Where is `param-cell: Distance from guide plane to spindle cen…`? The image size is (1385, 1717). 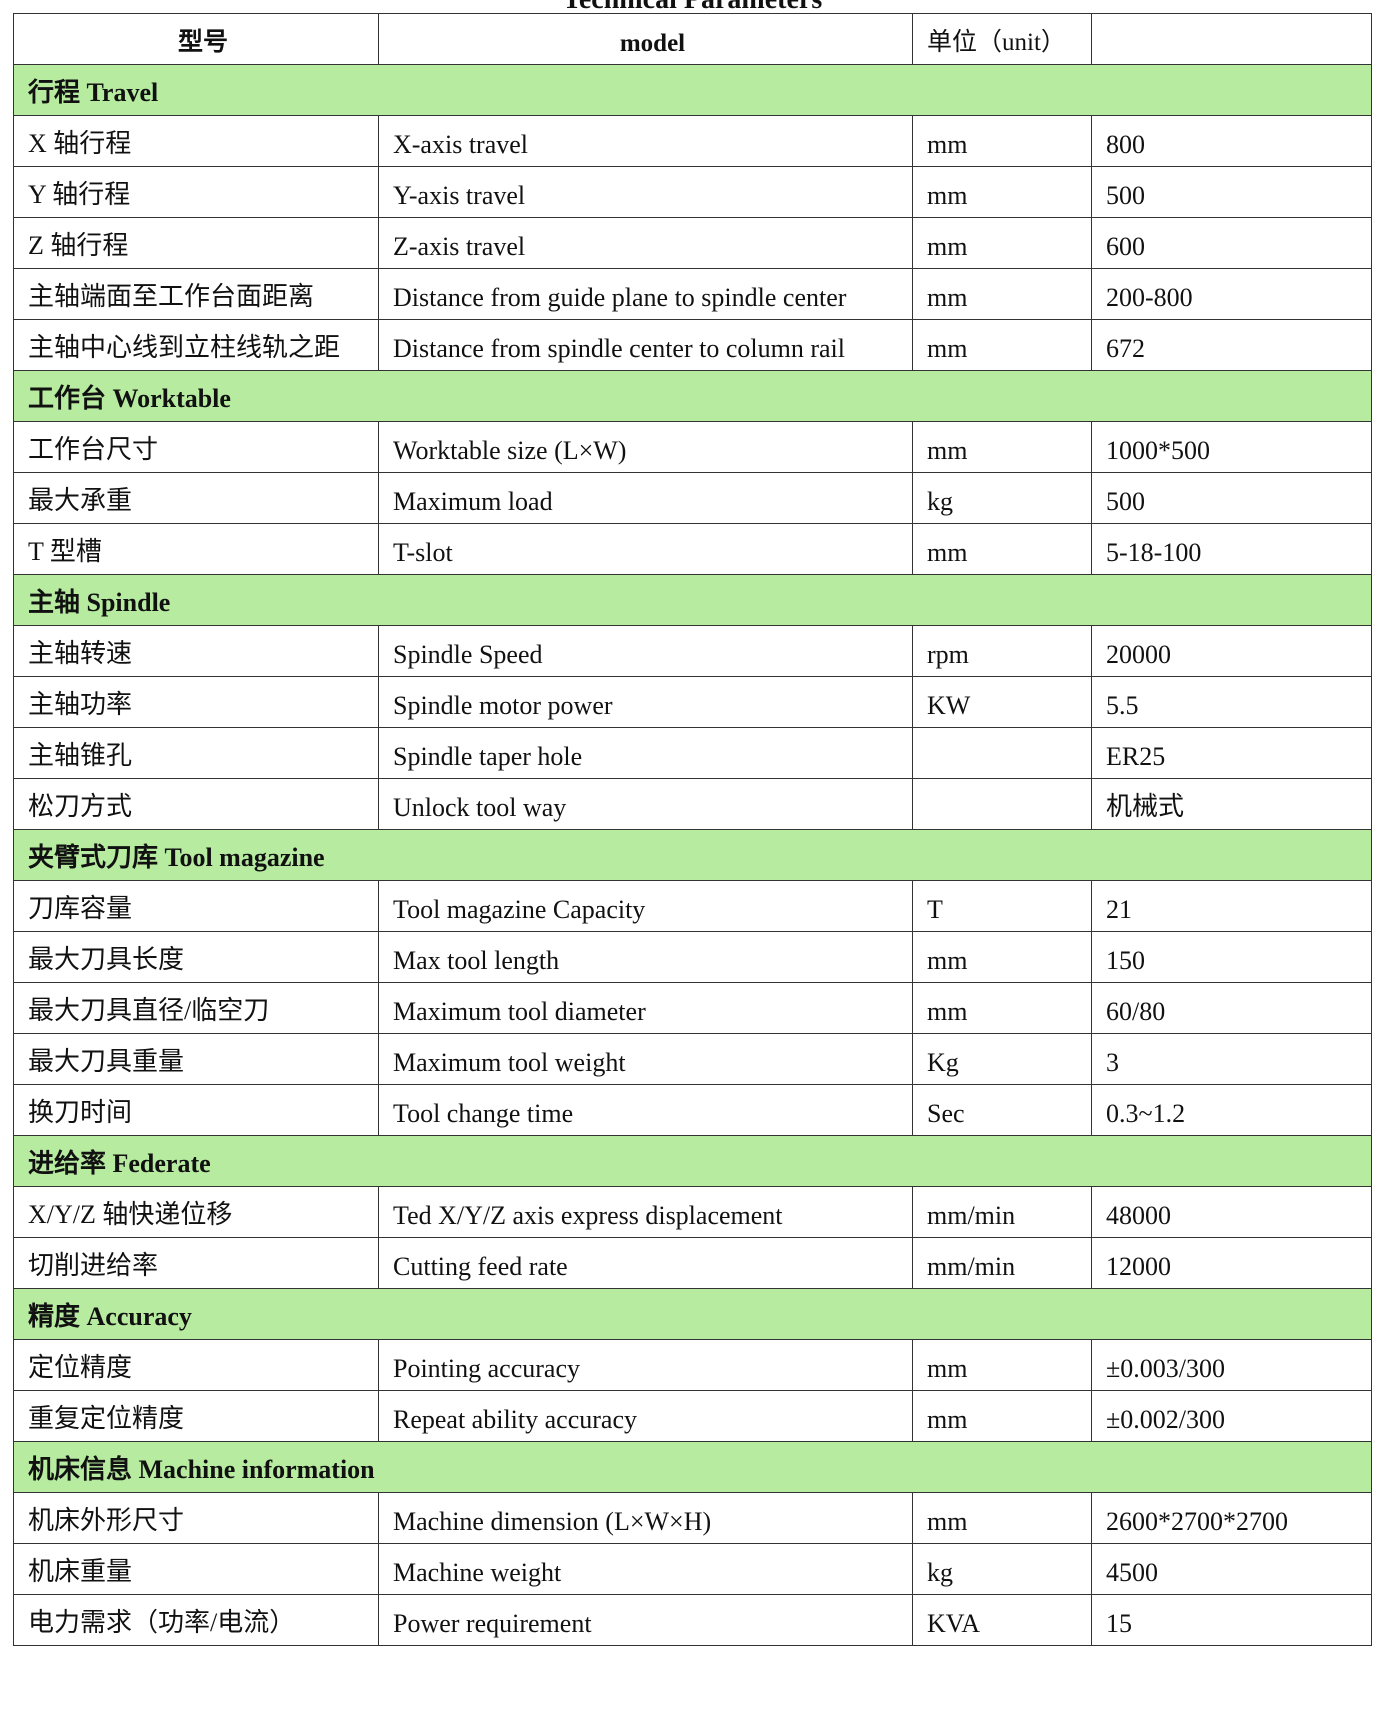
param-cell: Distance from guide plane to spindle cen… is located at coordinates (645, 294).